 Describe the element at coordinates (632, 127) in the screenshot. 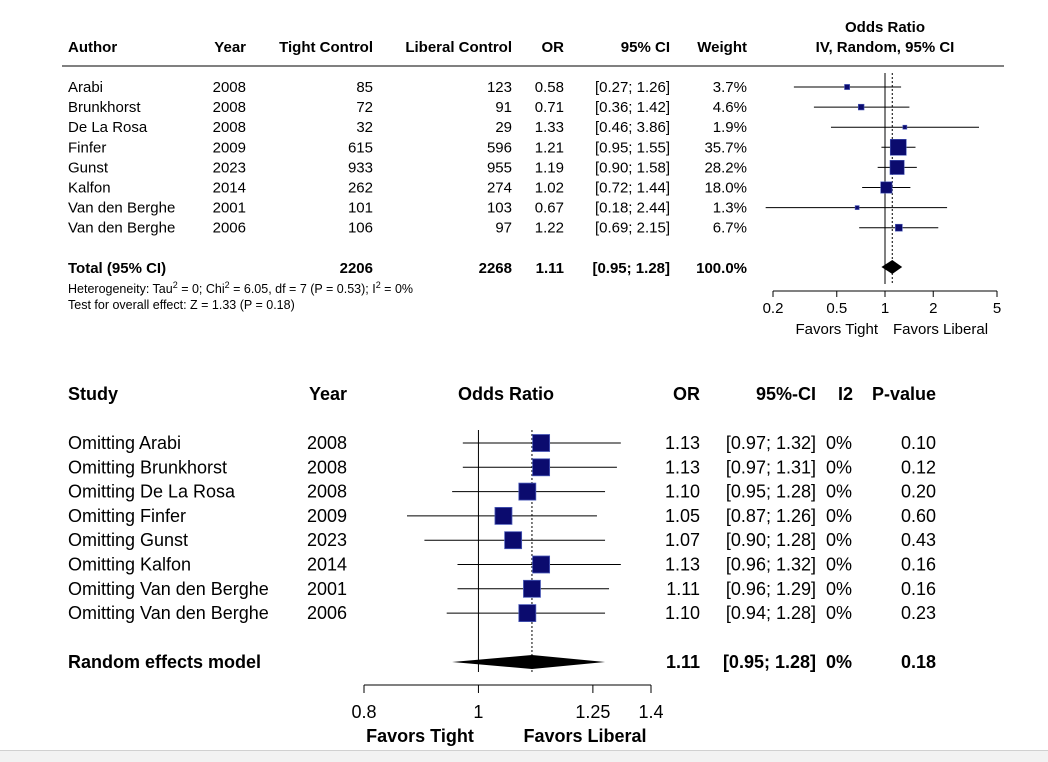

I see `study-ci: [0.46; 3.86]` at that location.